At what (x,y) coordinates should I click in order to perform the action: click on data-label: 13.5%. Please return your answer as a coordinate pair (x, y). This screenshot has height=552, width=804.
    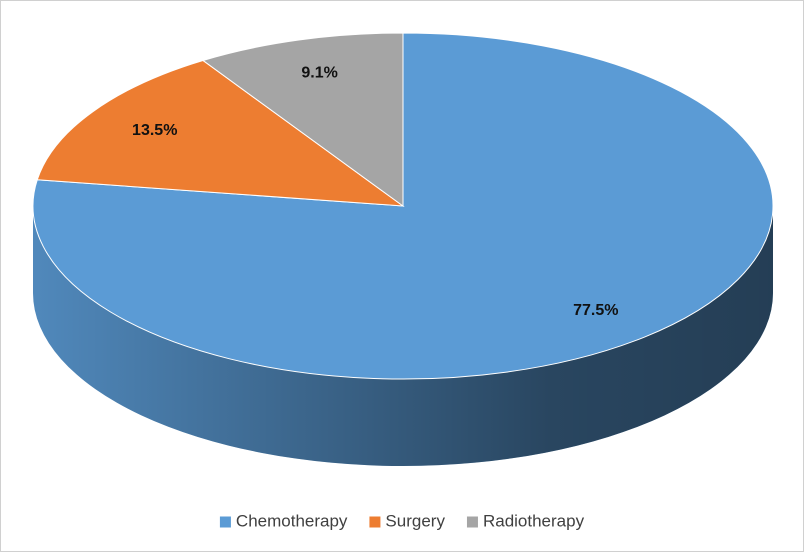
    Looking at the image, I should click on (154, 130).